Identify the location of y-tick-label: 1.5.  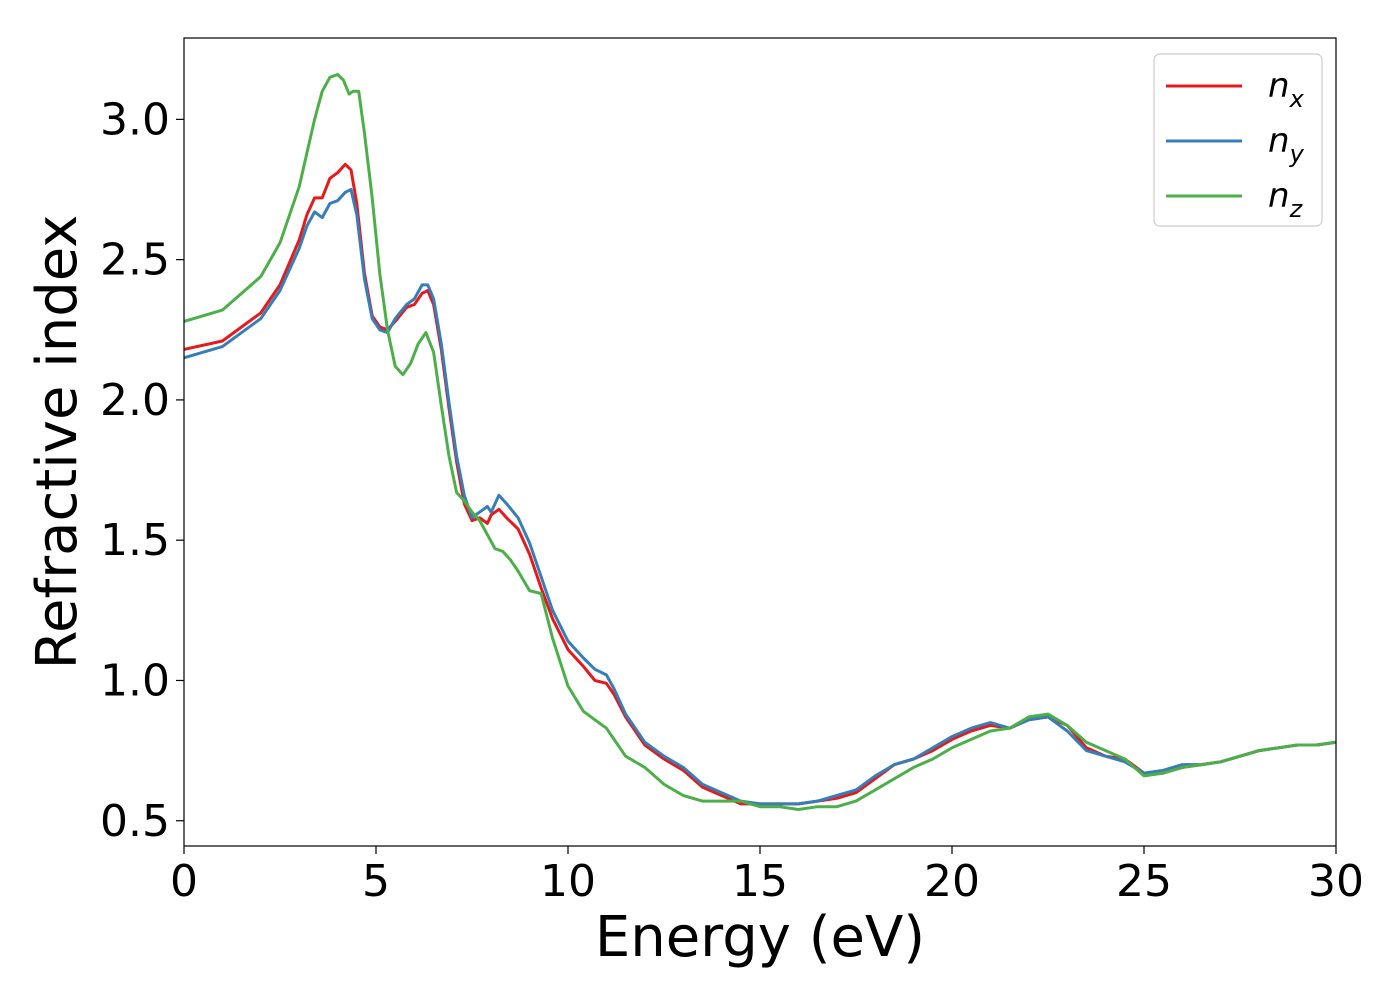
(135, 540).